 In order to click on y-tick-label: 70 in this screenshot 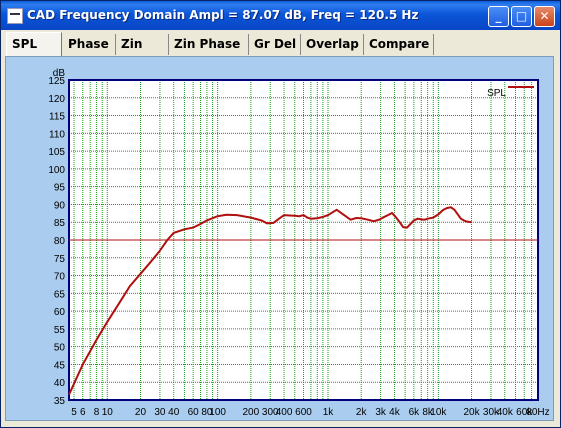, I will do `click(60, 277)`.